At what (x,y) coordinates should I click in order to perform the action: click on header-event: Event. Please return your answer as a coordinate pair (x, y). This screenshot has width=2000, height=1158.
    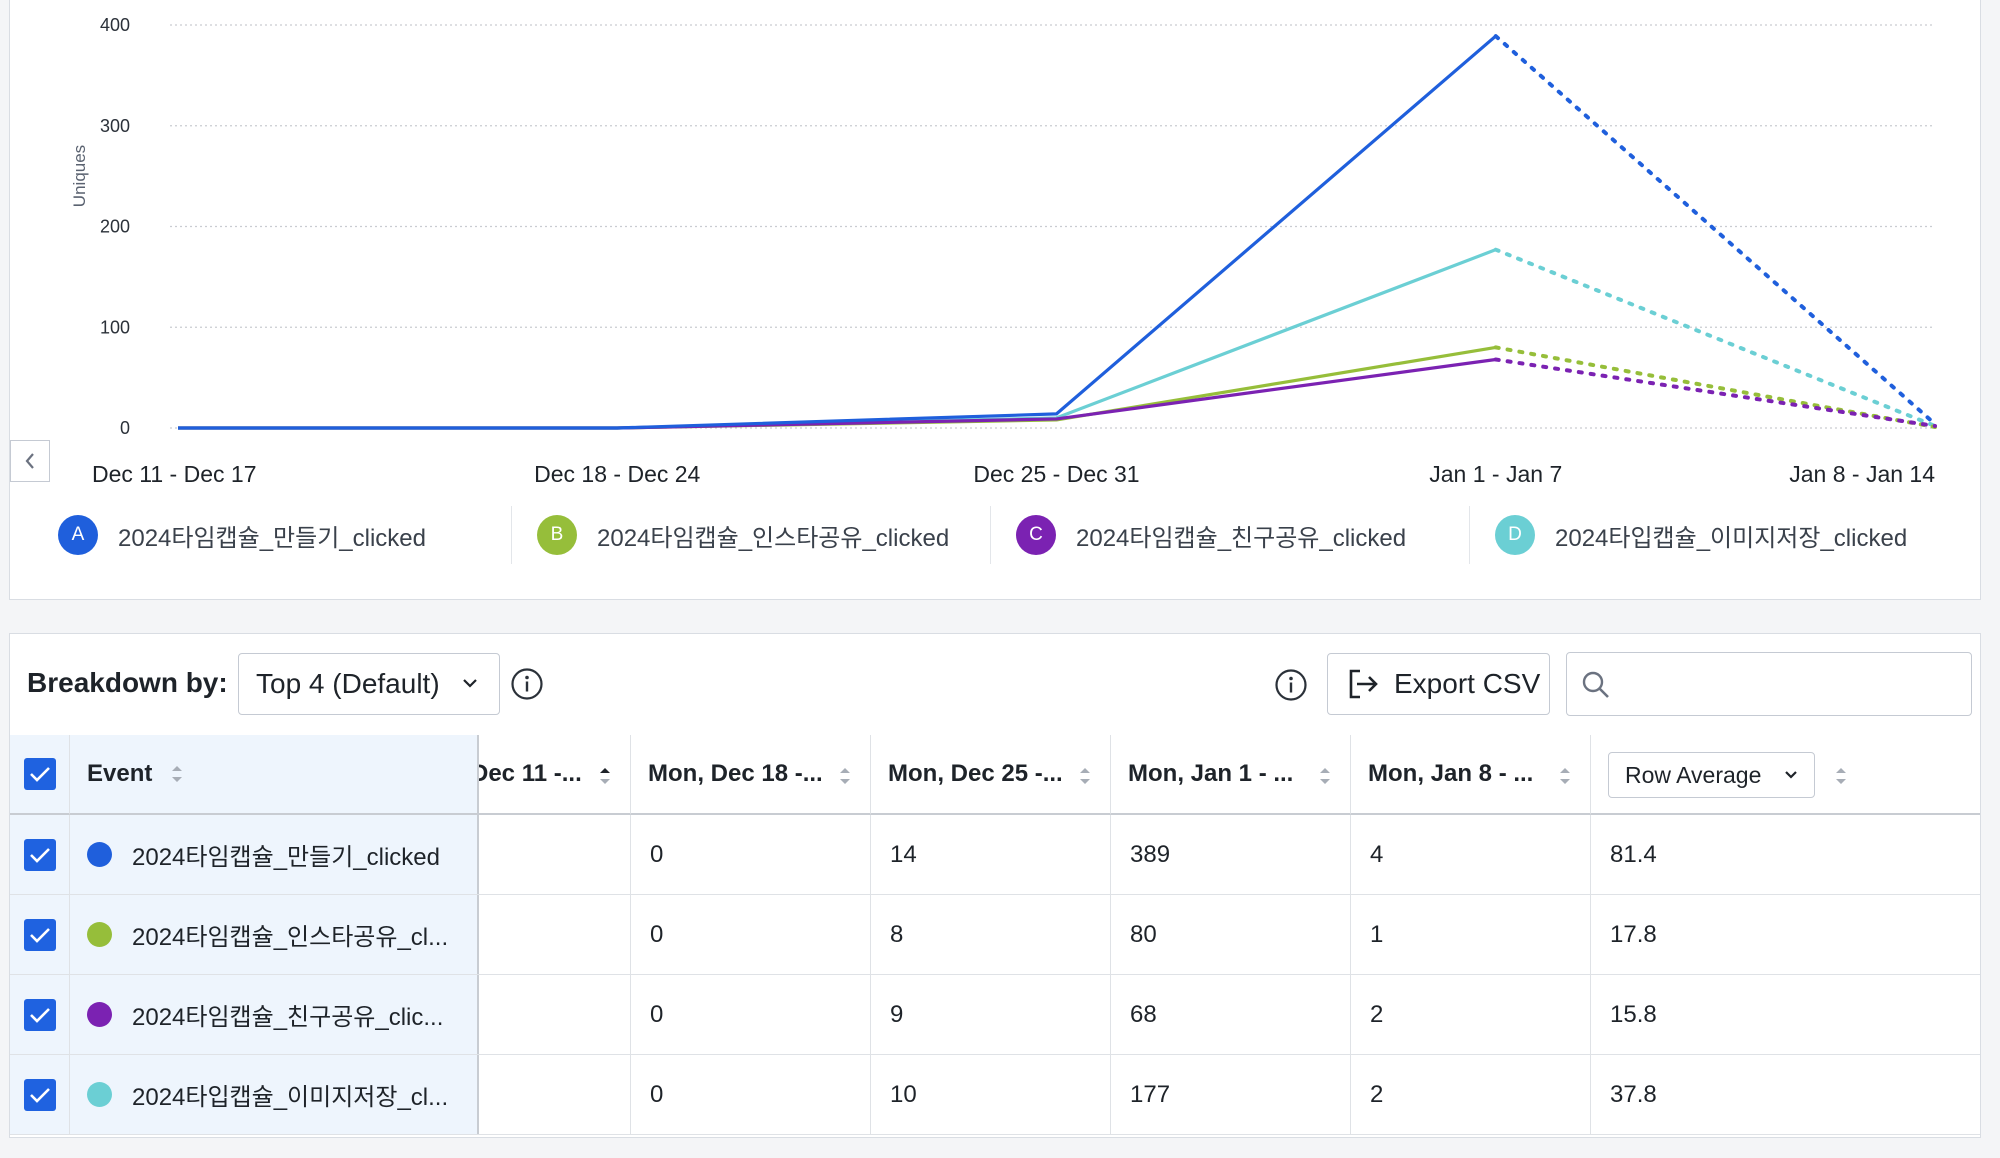
    Looking at the image, I should click on (274, 775).